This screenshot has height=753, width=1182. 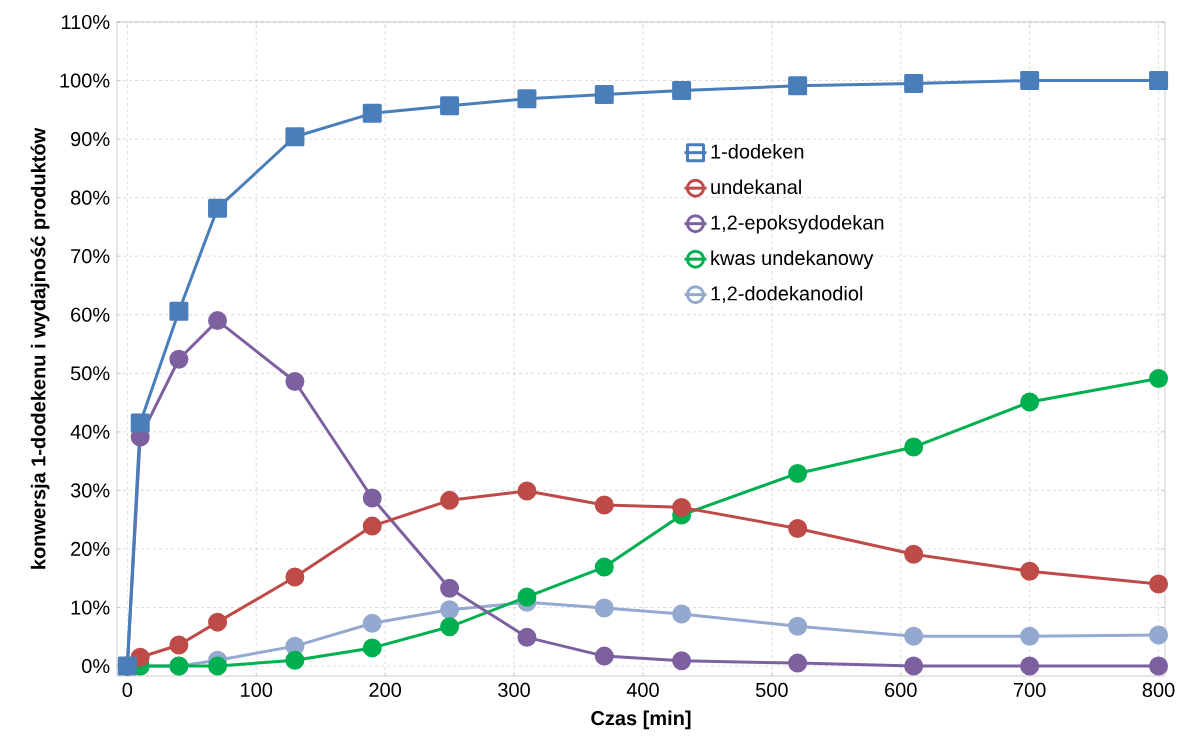 I want to click on x-tick-label: 300, so click(x=514, y=690).